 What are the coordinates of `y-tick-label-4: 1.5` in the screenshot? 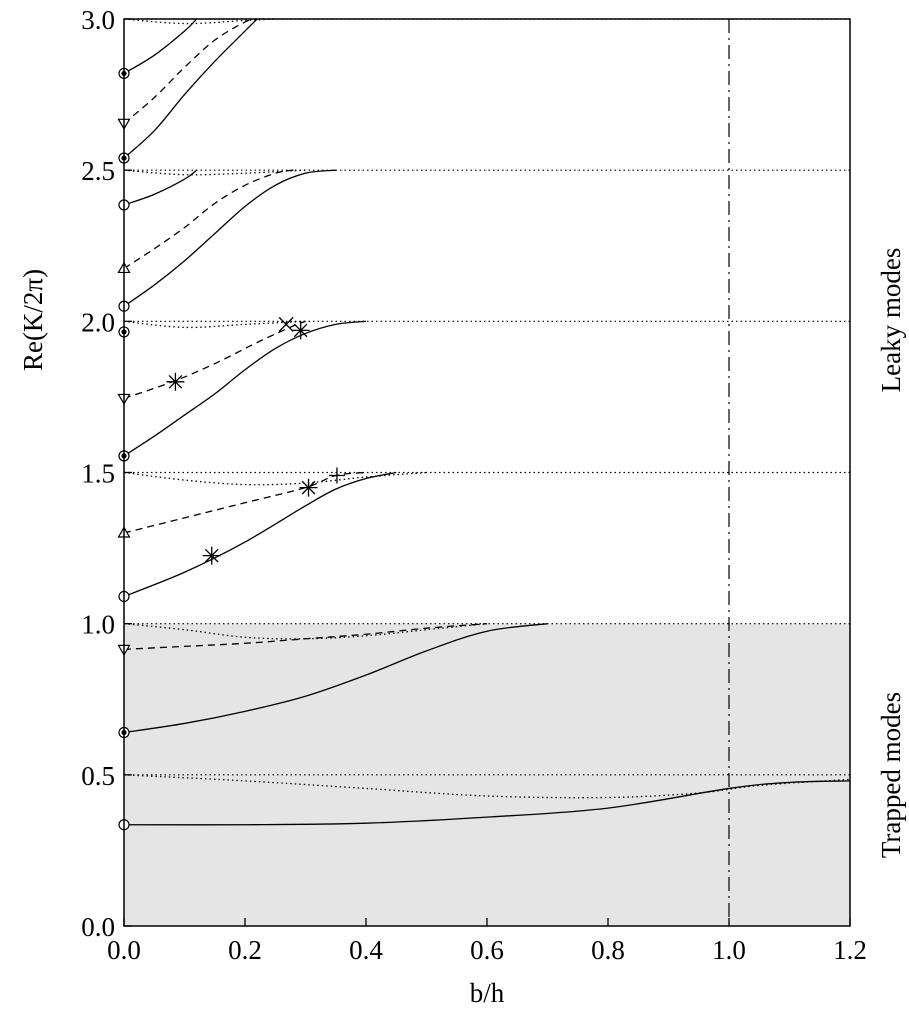 It's located at (98, 474).